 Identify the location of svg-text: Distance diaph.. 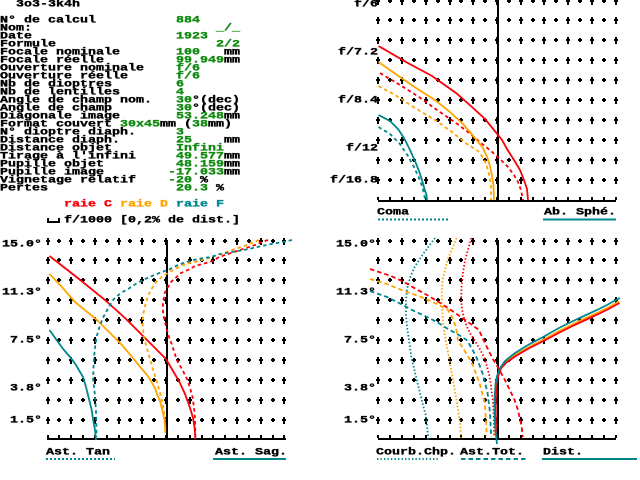
(60, 141).